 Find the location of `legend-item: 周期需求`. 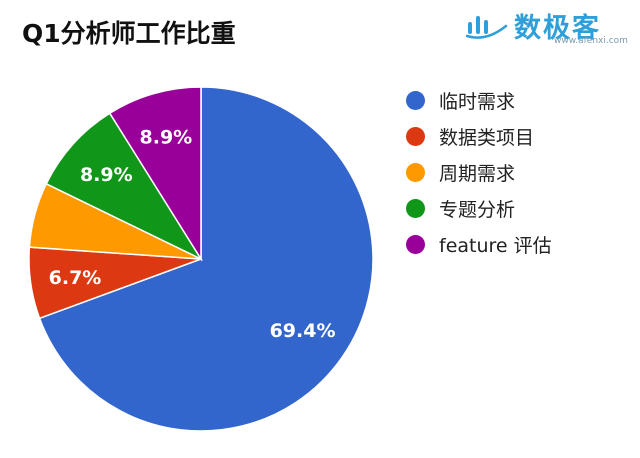

legend-item: 周期需求 is located at coordinates (479, 172).